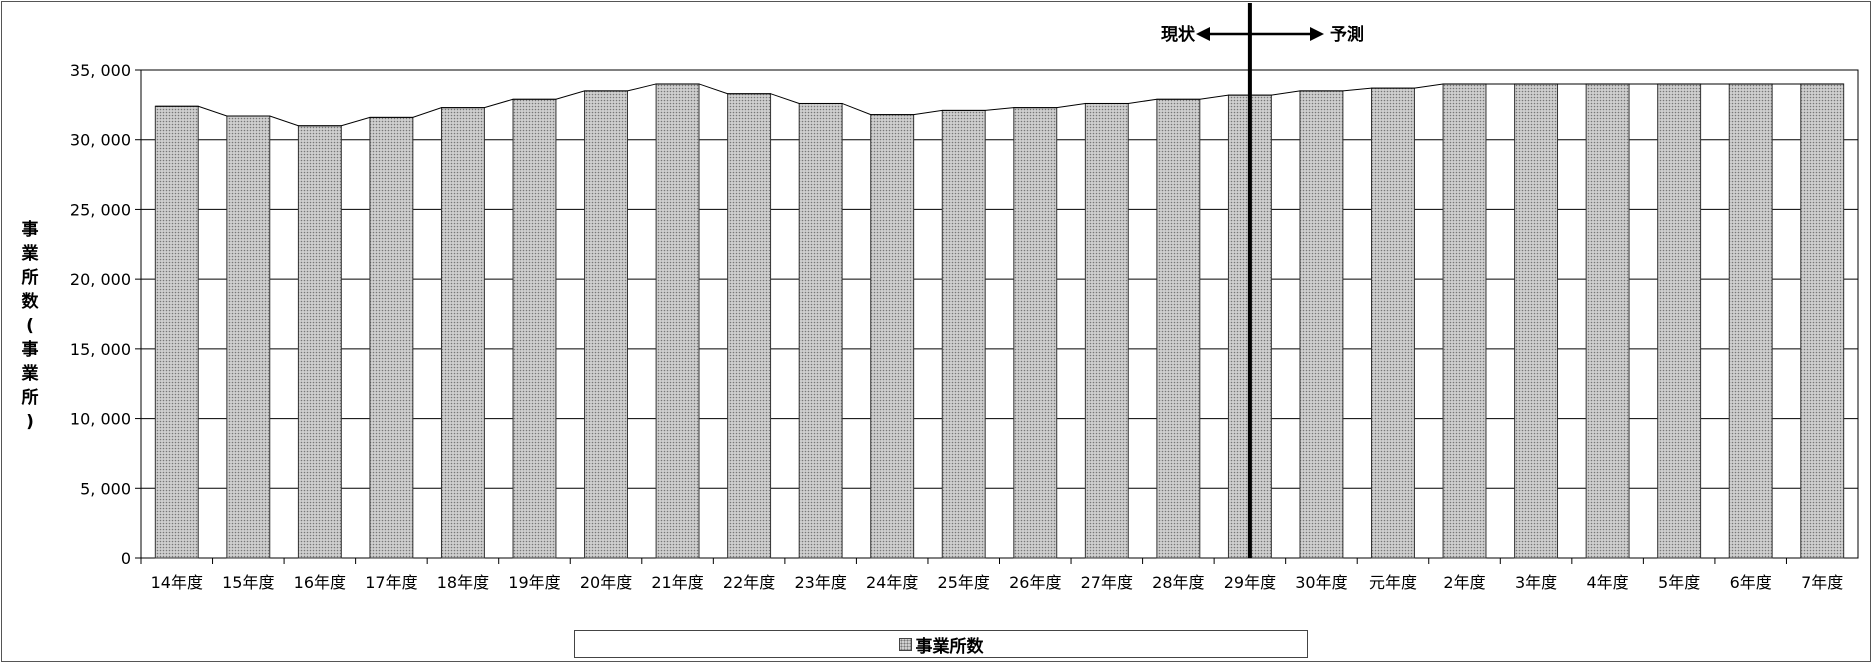 This screenshot has height=665, width=1874. I want to click on x-tick-label: 21年度, so click(677, 582).